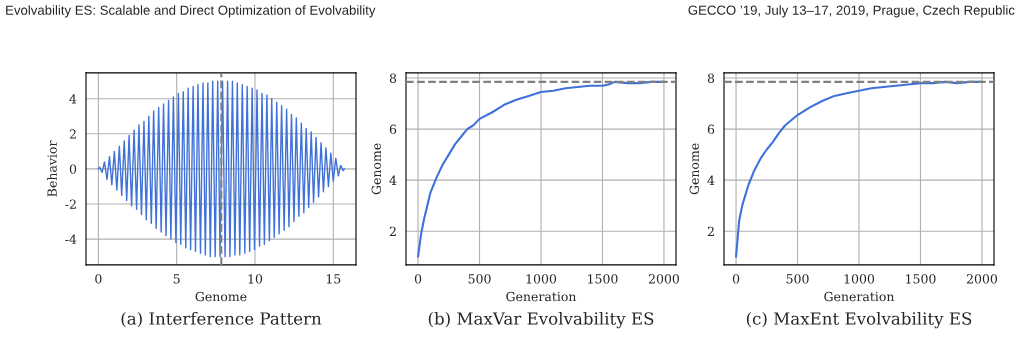  I want to click on line-series, so click(221, 169).